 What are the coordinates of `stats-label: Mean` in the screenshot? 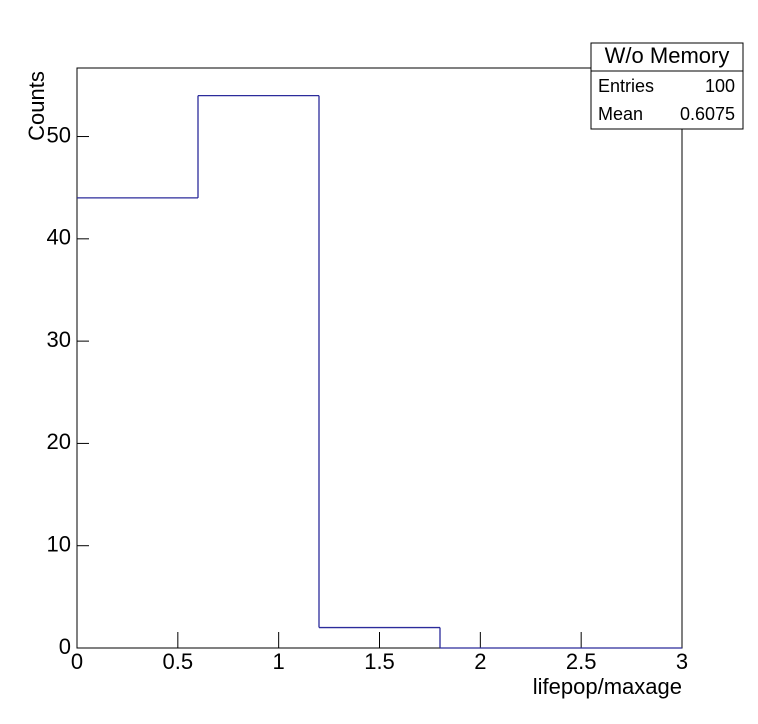 It's located at (620, 114).